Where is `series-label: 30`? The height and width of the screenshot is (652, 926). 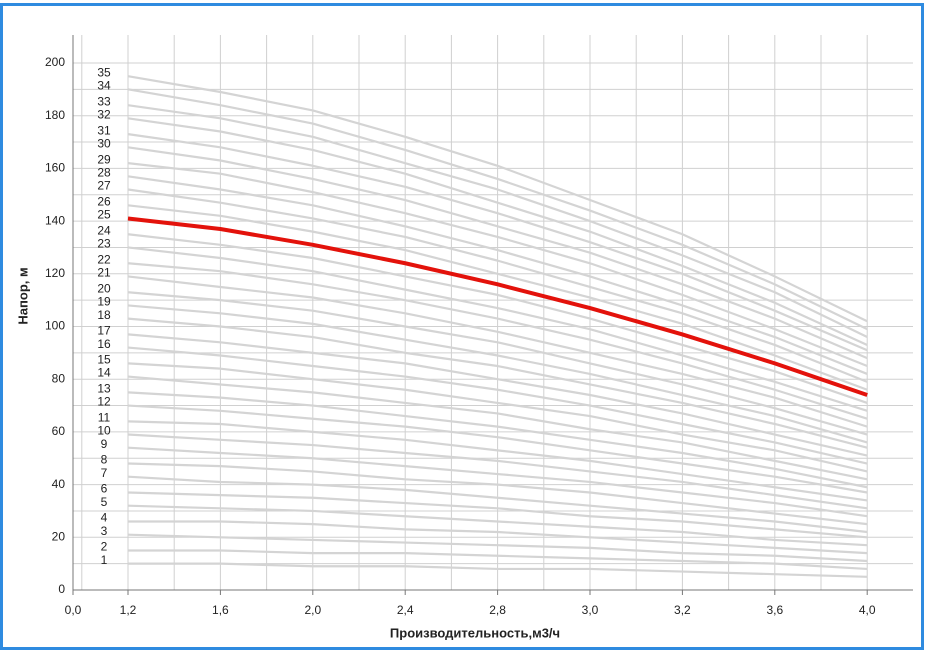 series-label: 30 is located at coordinates (104, 143).